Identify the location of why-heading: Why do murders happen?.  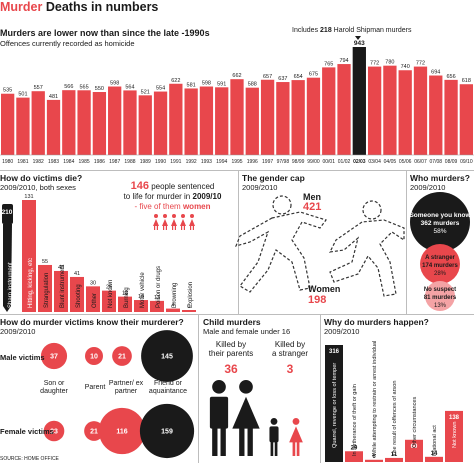
(376, 322).